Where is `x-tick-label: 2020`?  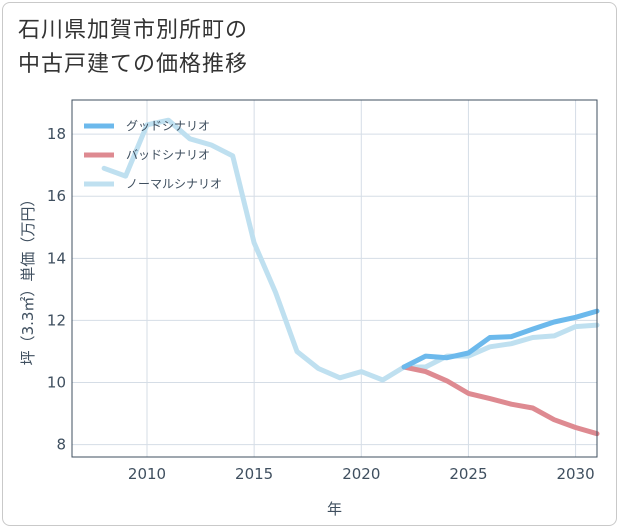
x-tick-label: 2020 is located at coordinates (361, 474).